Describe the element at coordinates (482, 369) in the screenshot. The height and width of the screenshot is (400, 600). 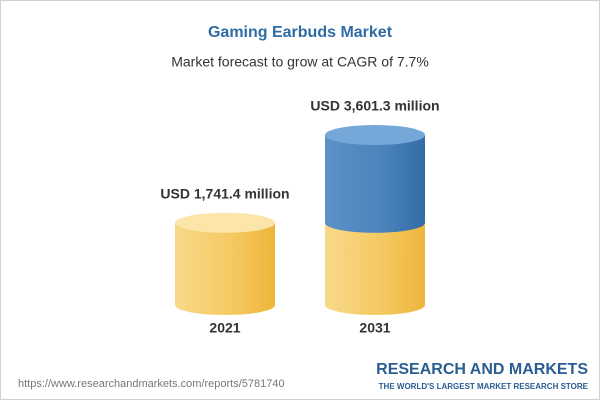
I see `logo: RESEARCH AND MARKETS` at that location.